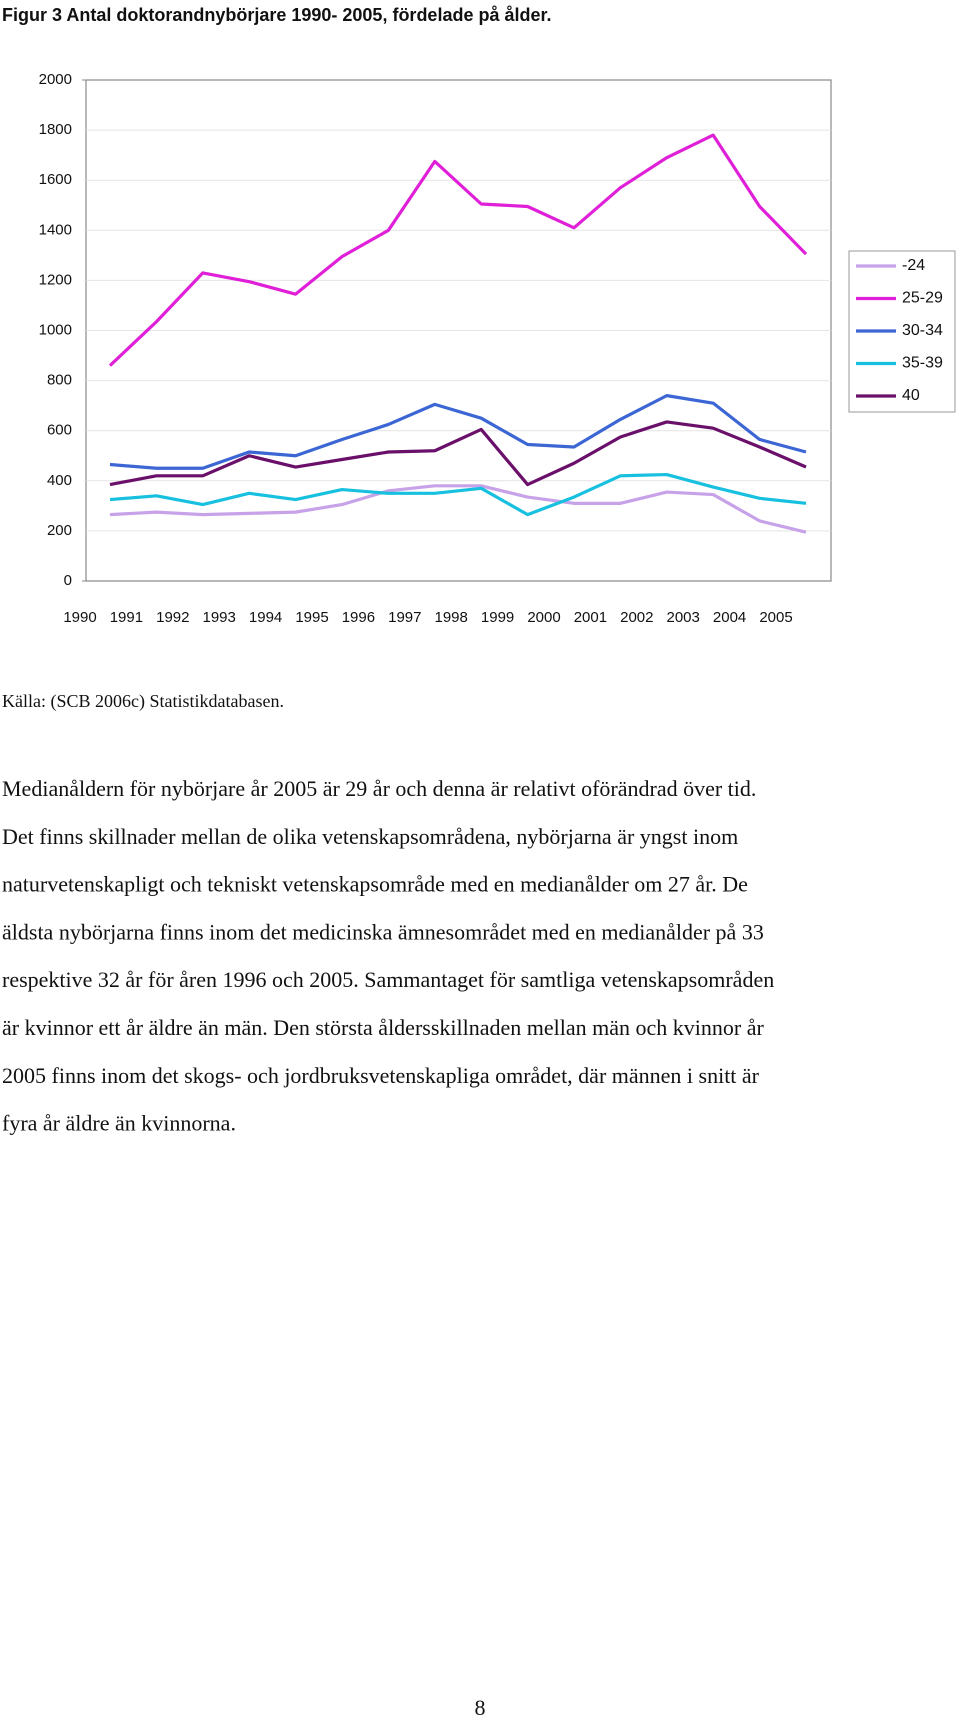 The height and width of the screenshot is (1722, 960). I want to click on y-tick-label: 1000, so click(55, 329).